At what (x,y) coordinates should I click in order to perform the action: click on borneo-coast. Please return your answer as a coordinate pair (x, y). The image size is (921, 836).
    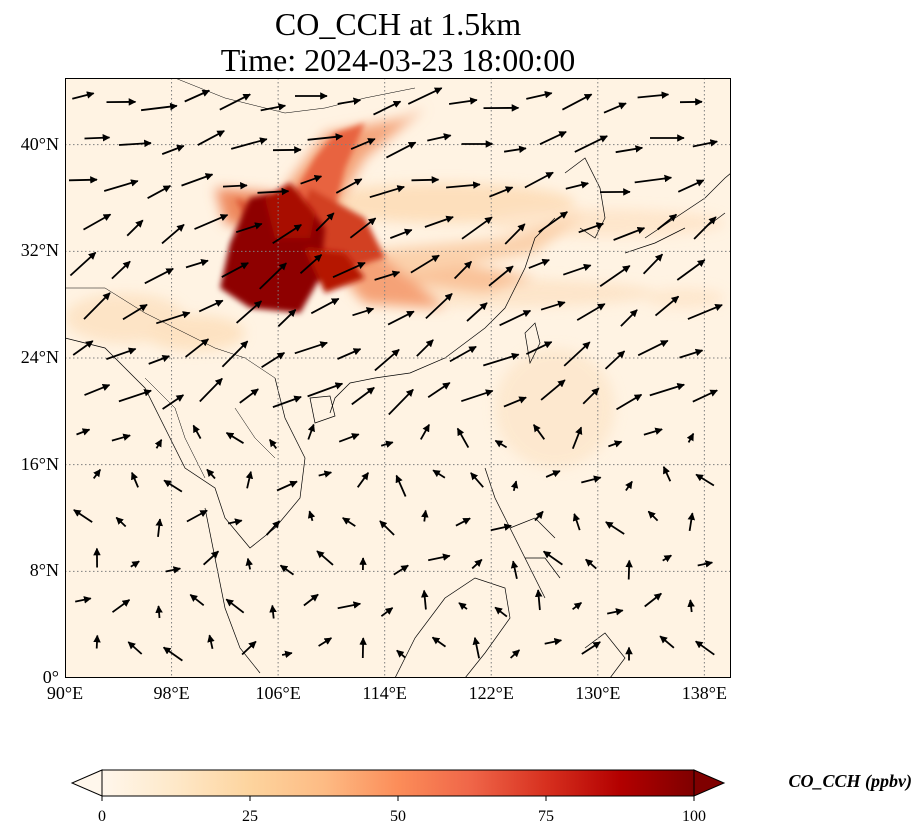
    Looking at the image, I should click on (452, 627).